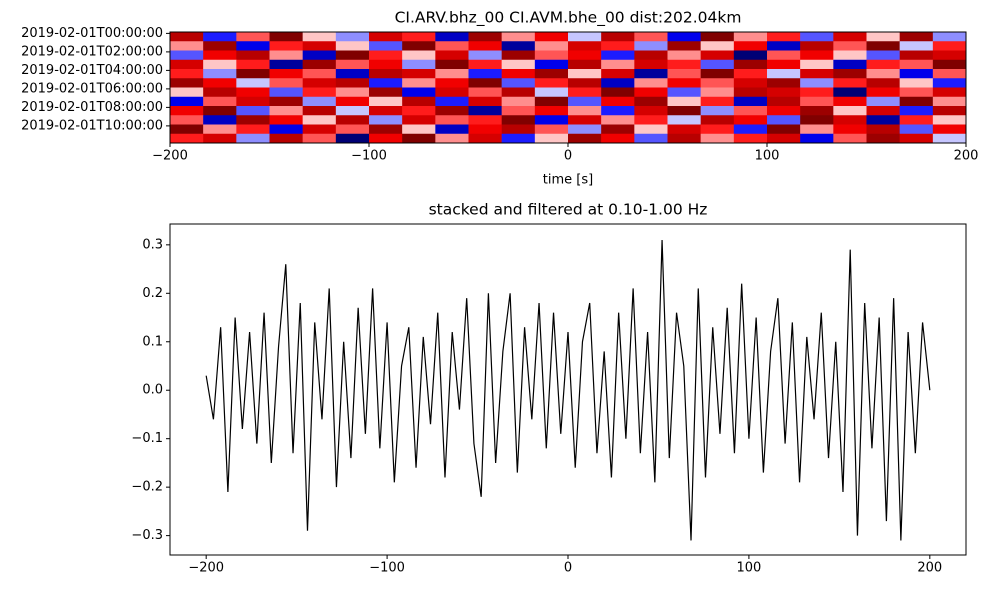  Describe the element at coordinates (170, 156) in the screenshot. I see `x-tick-label: −200` at that location.